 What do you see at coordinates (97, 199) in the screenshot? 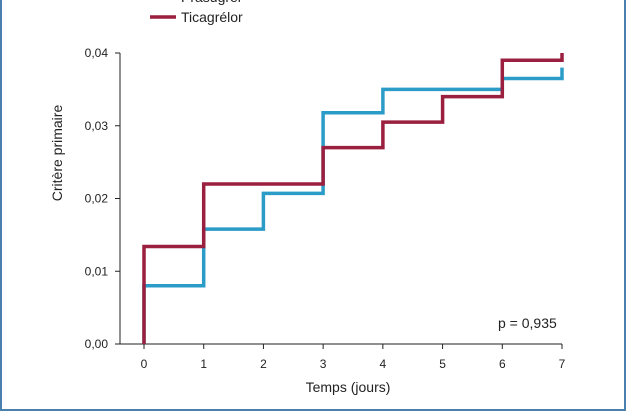
I see `y-tick-label: 0,02` at bounding box center [97, 199].